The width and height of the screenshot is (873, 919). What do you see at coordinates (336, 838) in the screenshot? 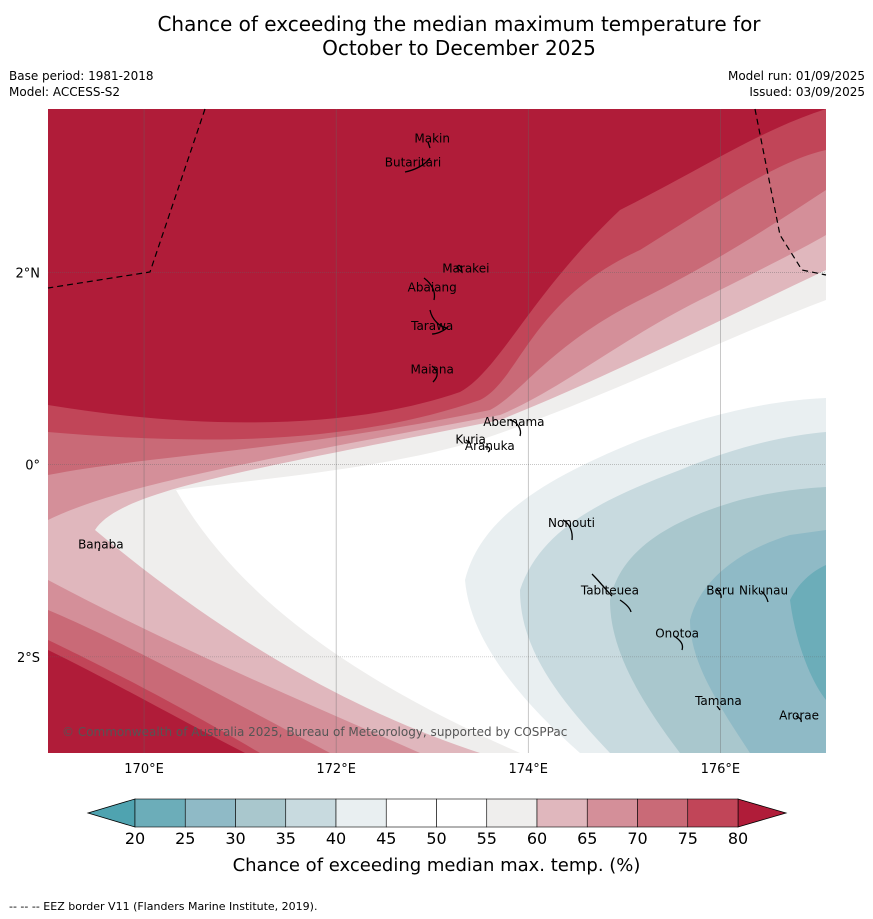
I see `colorbar-tick-label: 40` at bounding box center [336, 838].